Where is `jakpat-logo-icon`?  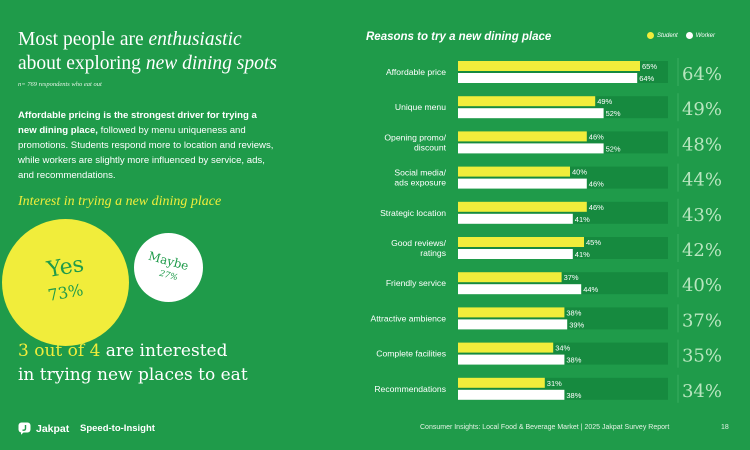 jakpat-logo-icon is located at coordinates (24, 428).